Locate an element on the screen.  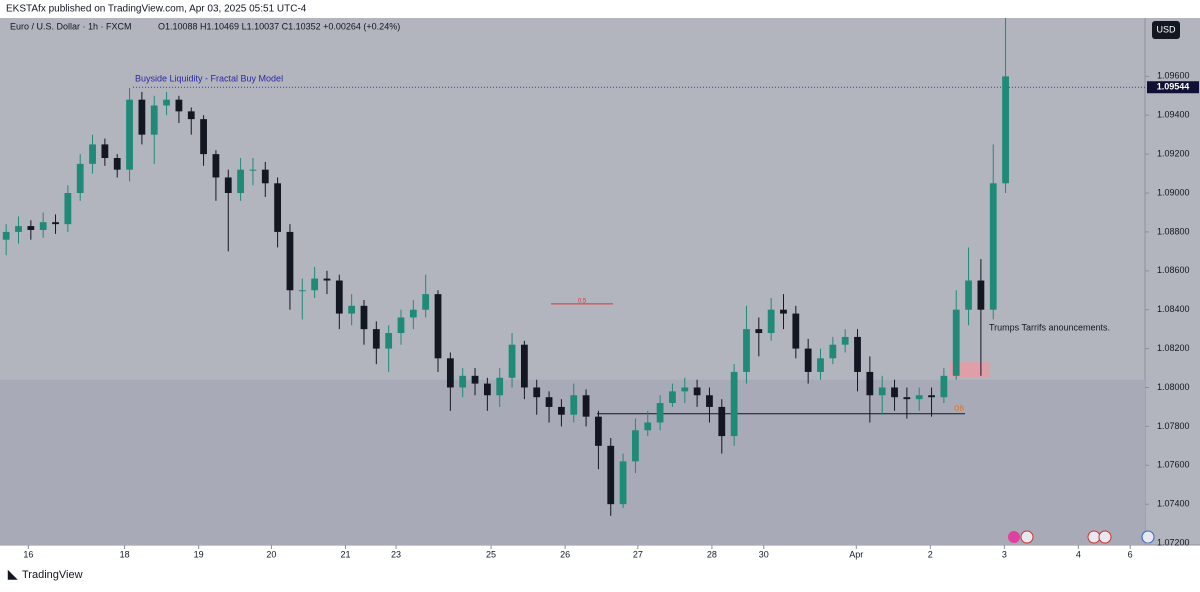
ob-label: OB is located at coordinates (959, 409).